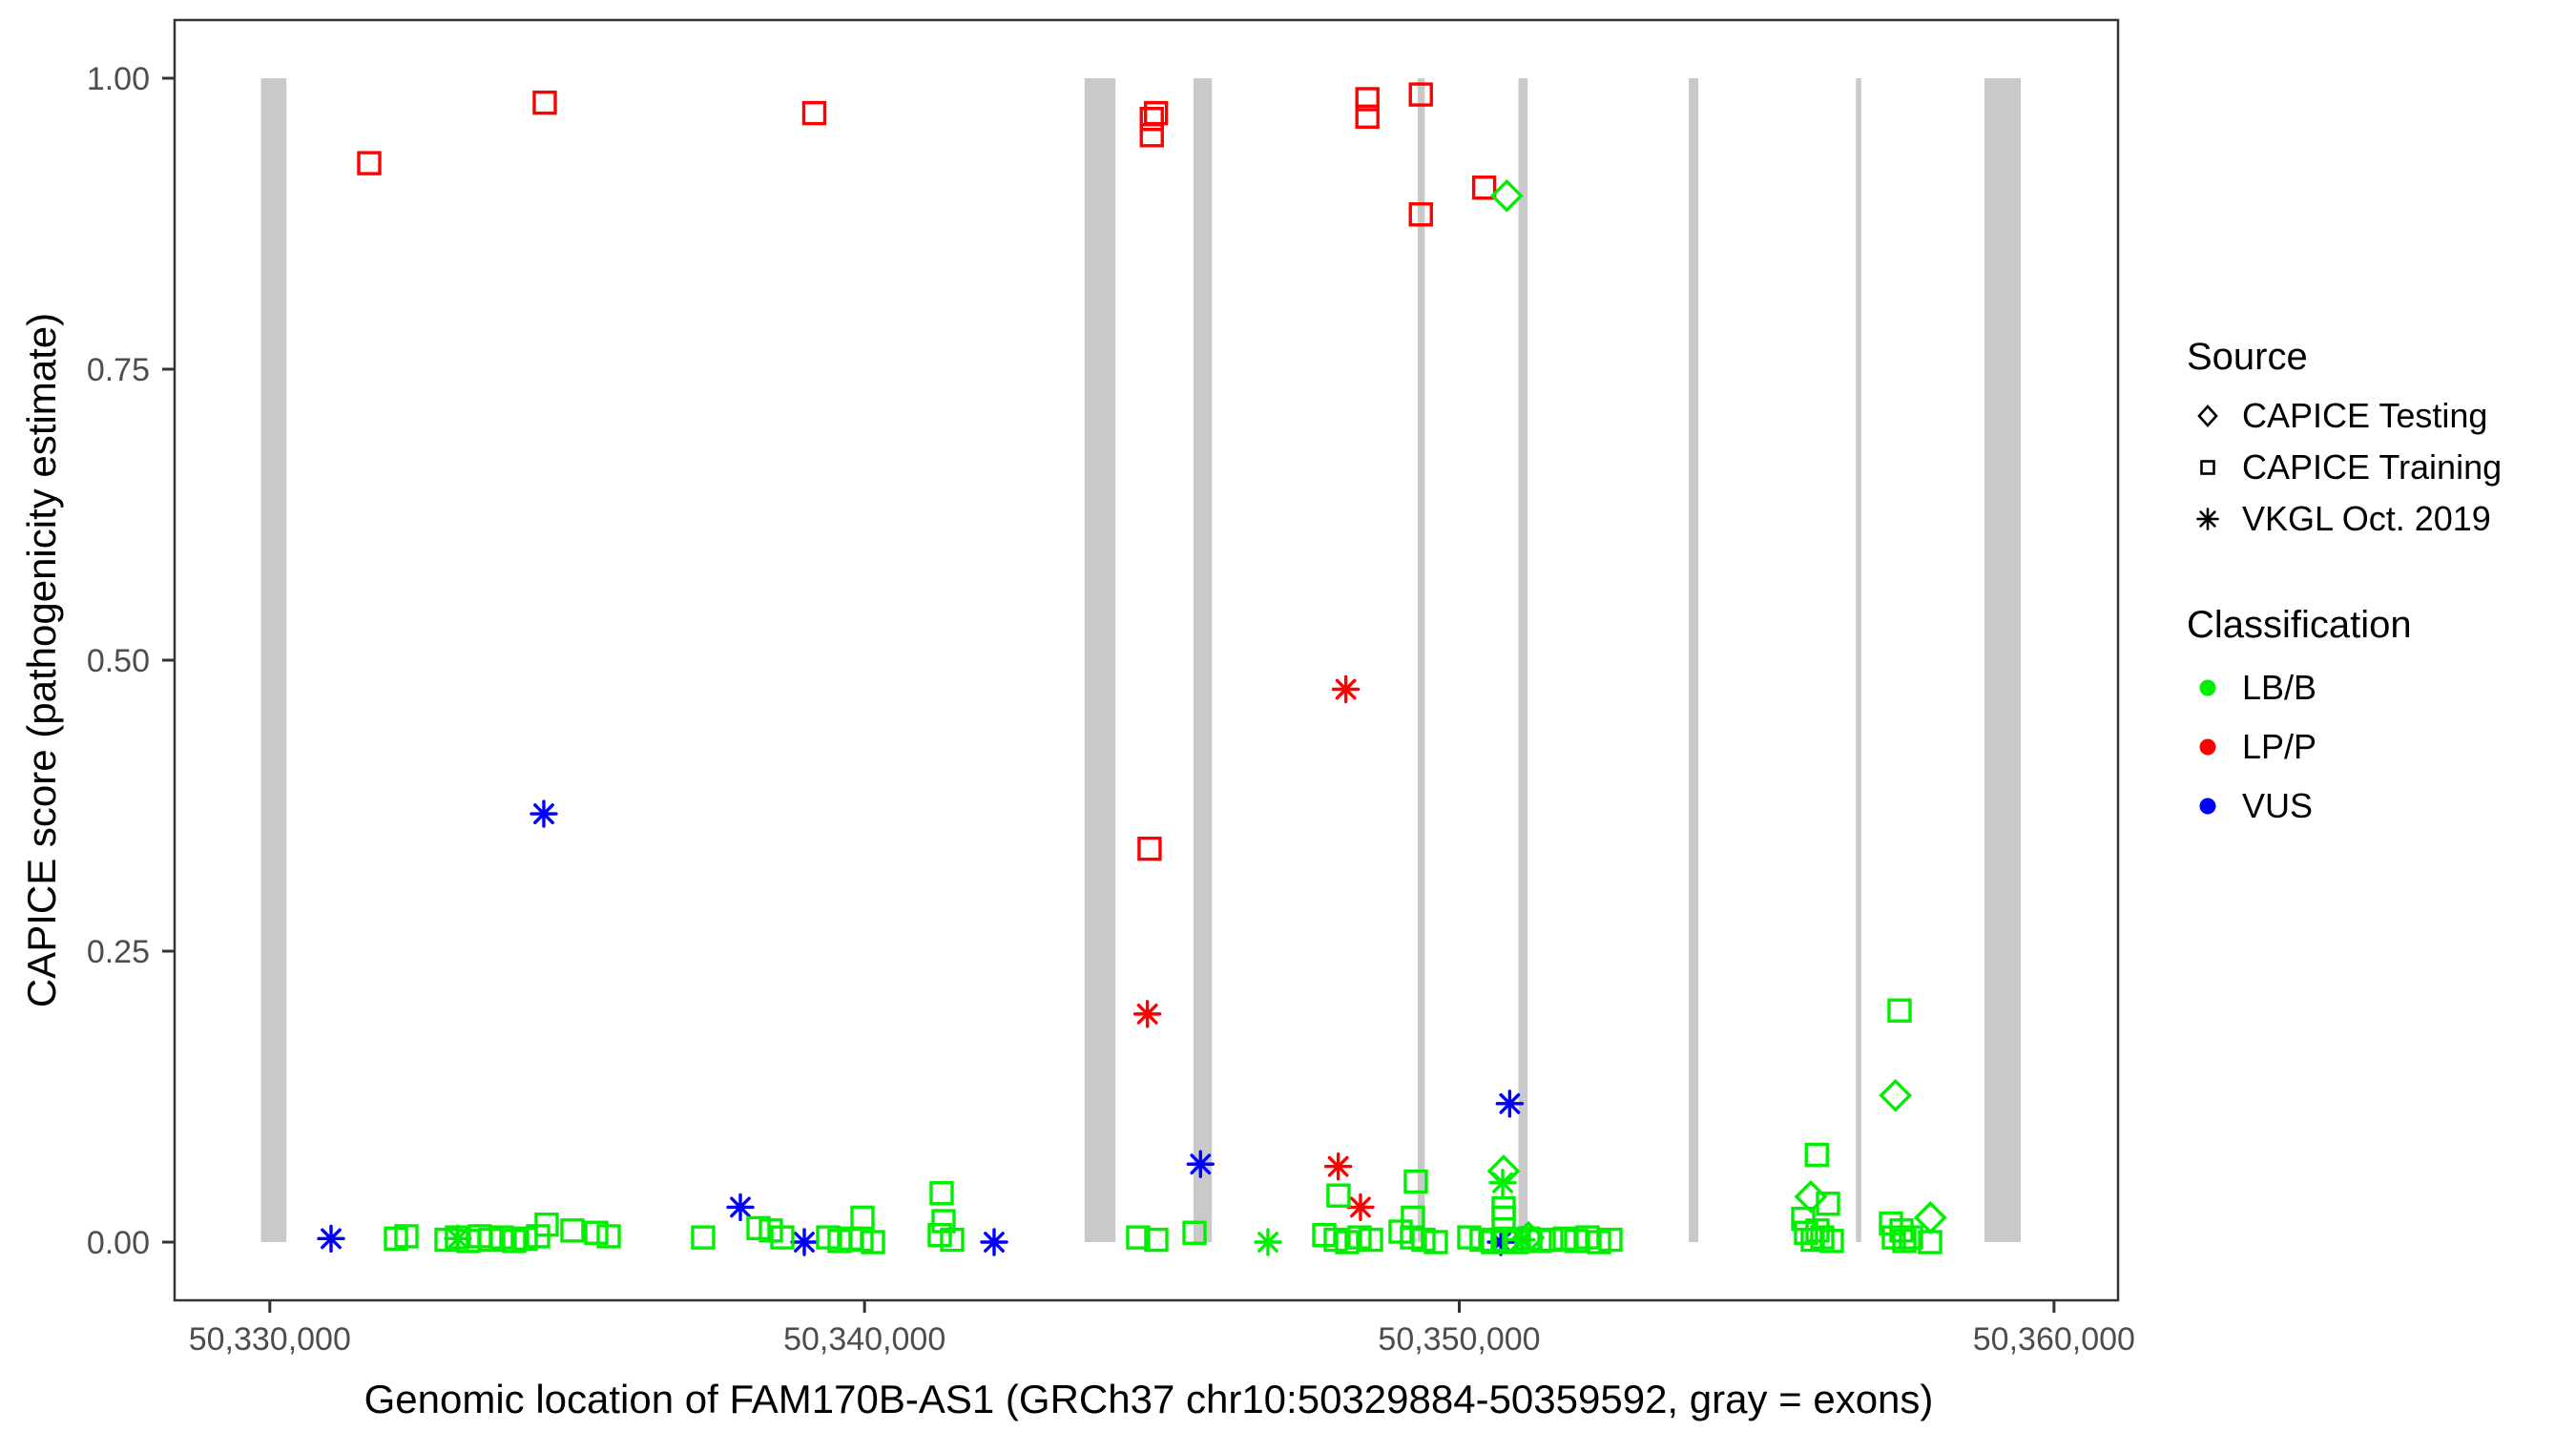  Describe the element at coordinates (118, 952) in the screenshot. I see `y-tick-label: 0.25` at that location.